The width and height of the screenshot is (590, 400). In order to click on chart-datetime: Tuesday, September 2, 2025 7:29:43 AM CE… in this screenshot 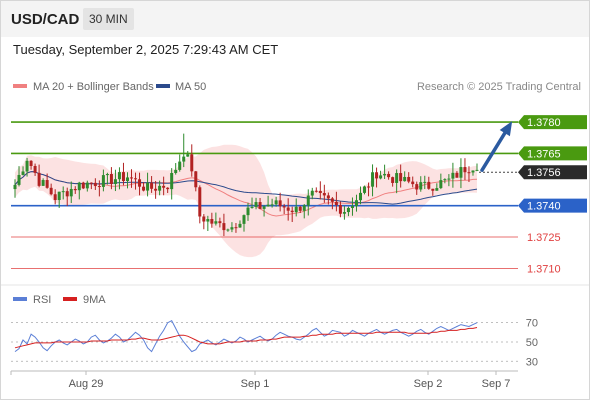, I will do `click(146, 49)`.